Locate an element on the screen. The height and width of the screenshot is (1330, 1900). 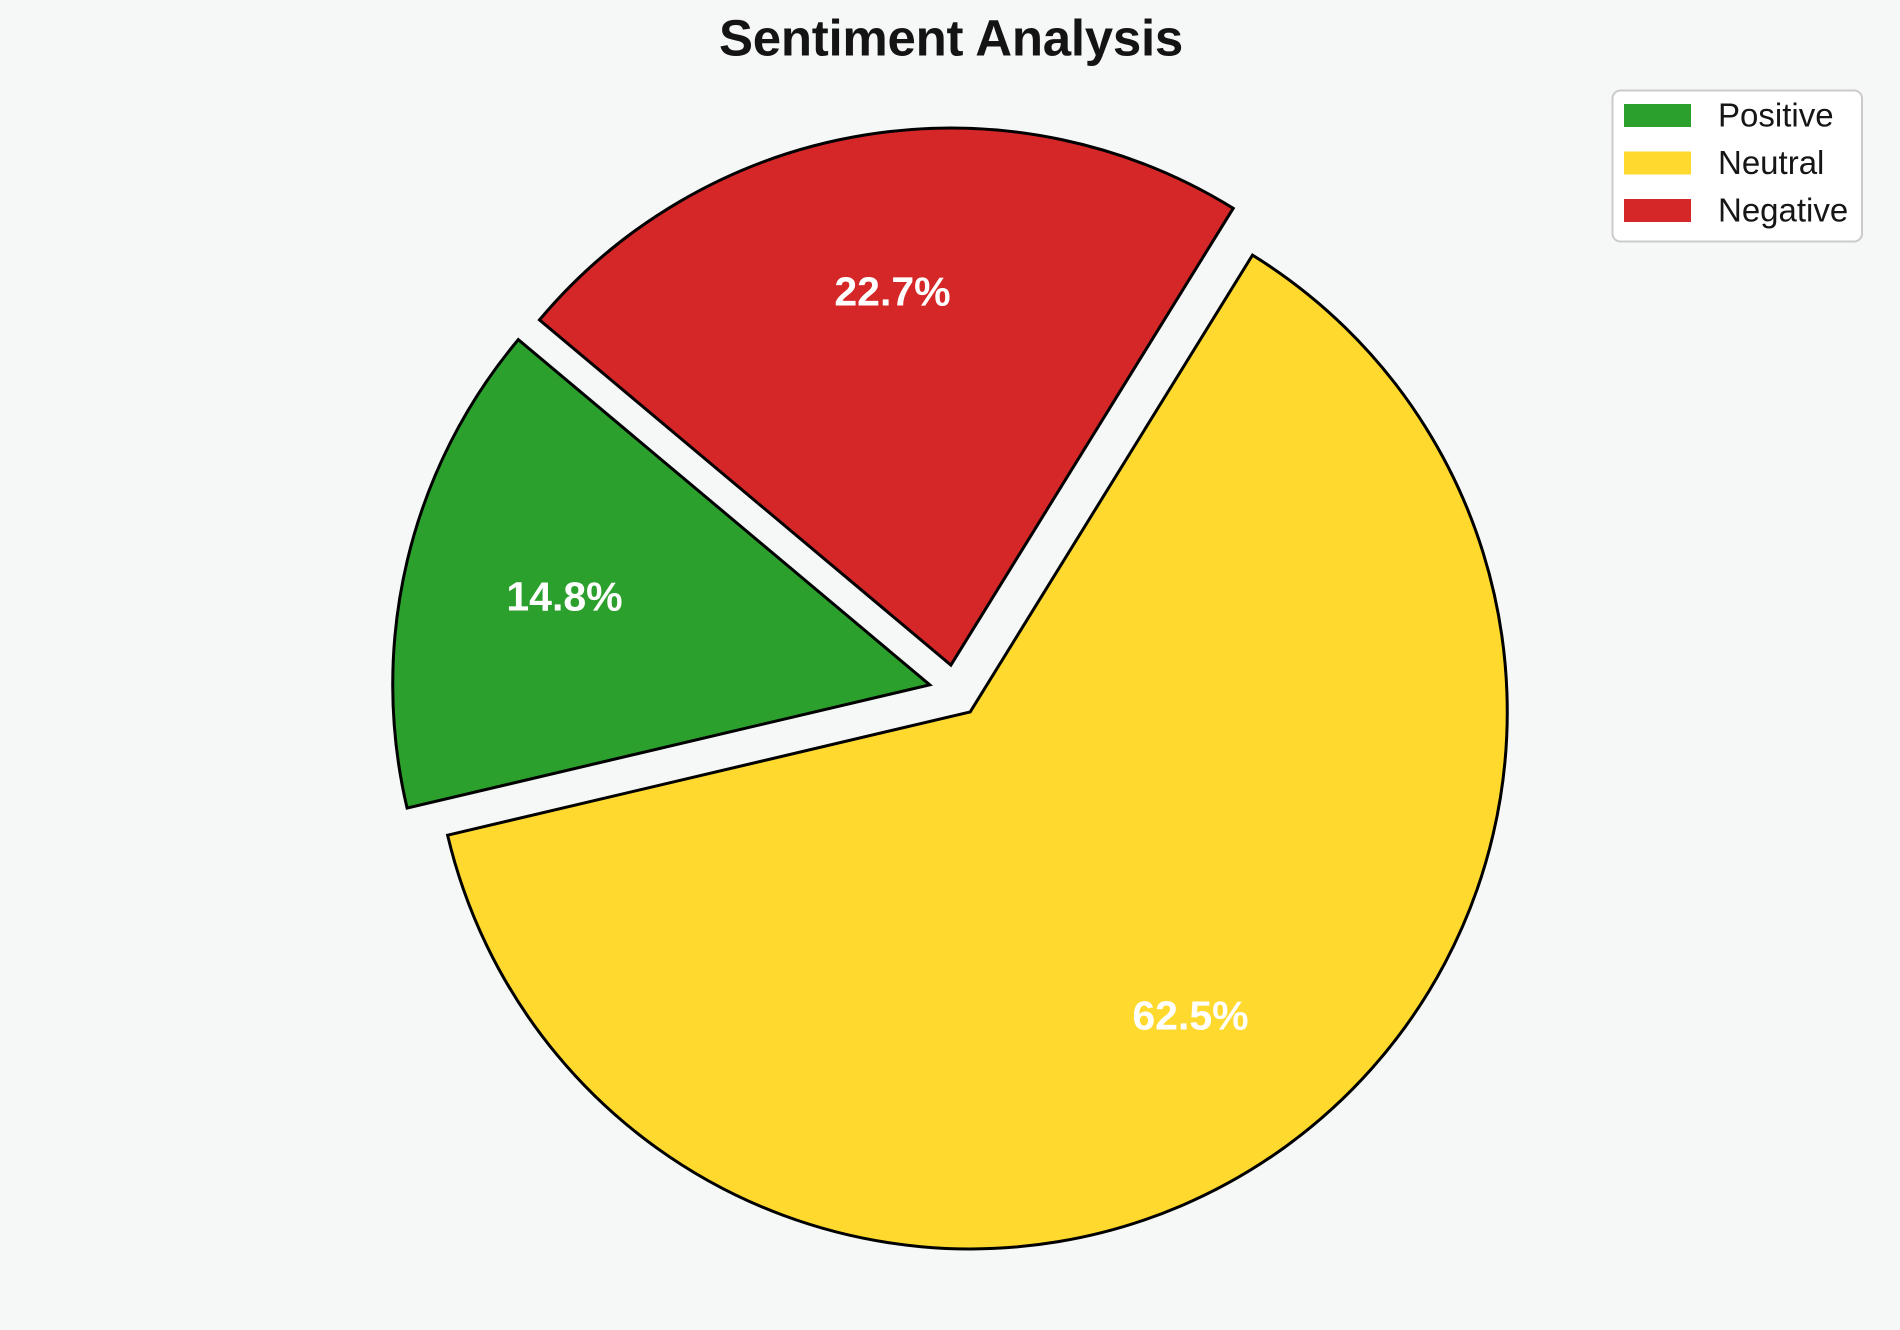
svg-text: Negative is located at coordinates (1783, 210).